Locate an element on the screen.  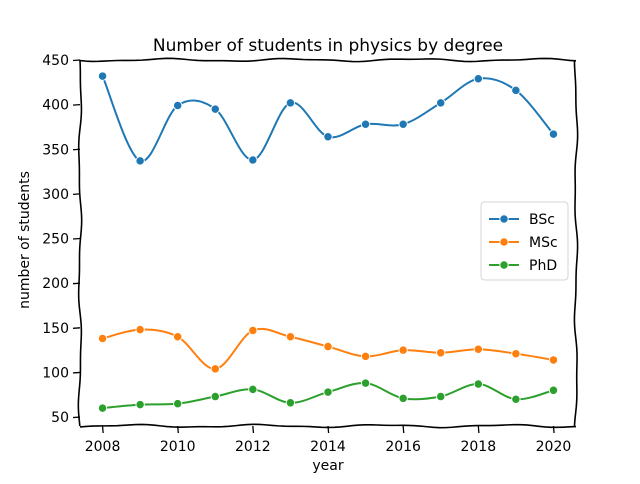
legend-marker-msc is located at coordinates (504, 242).